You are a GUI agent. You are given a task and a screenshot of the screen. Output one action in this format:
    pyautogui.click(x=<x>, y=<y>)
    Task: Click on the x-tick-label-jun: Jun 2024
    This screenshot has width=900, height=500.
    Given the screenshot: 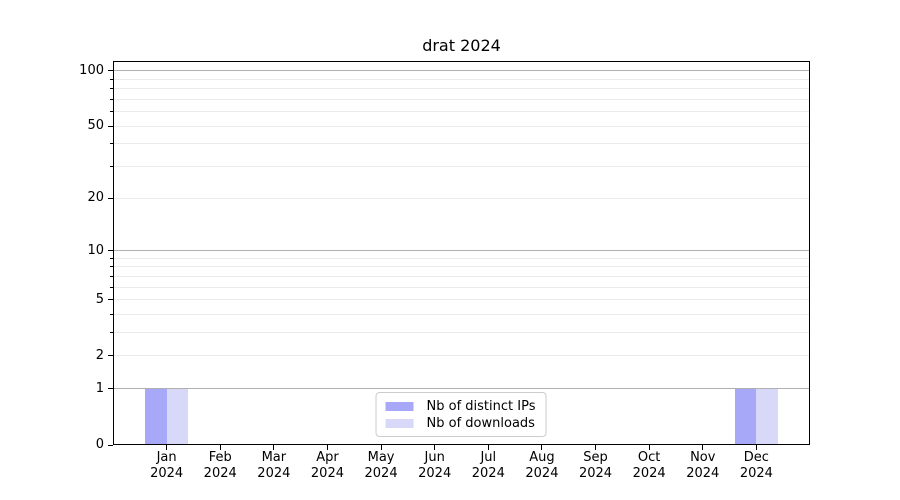 What is the action you would take?
    pyautogui.click(x=435, y=466)
    